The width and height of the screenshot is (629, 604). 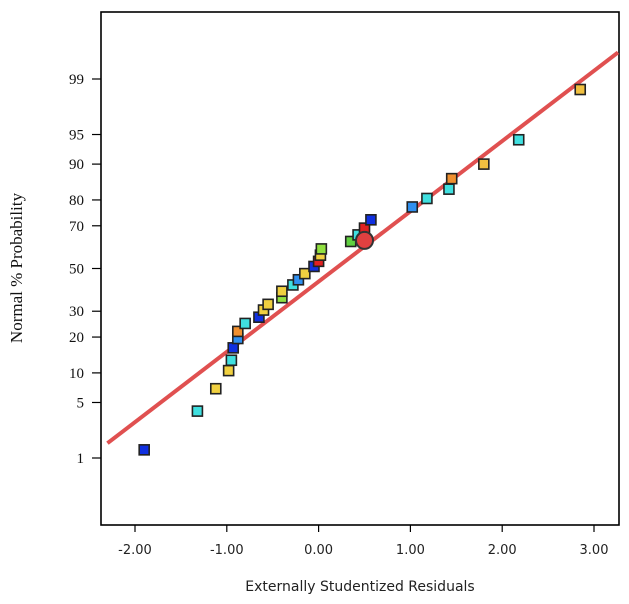 I want to click on y-axis-label: Normal % Probability, so click(x=16, y=267).